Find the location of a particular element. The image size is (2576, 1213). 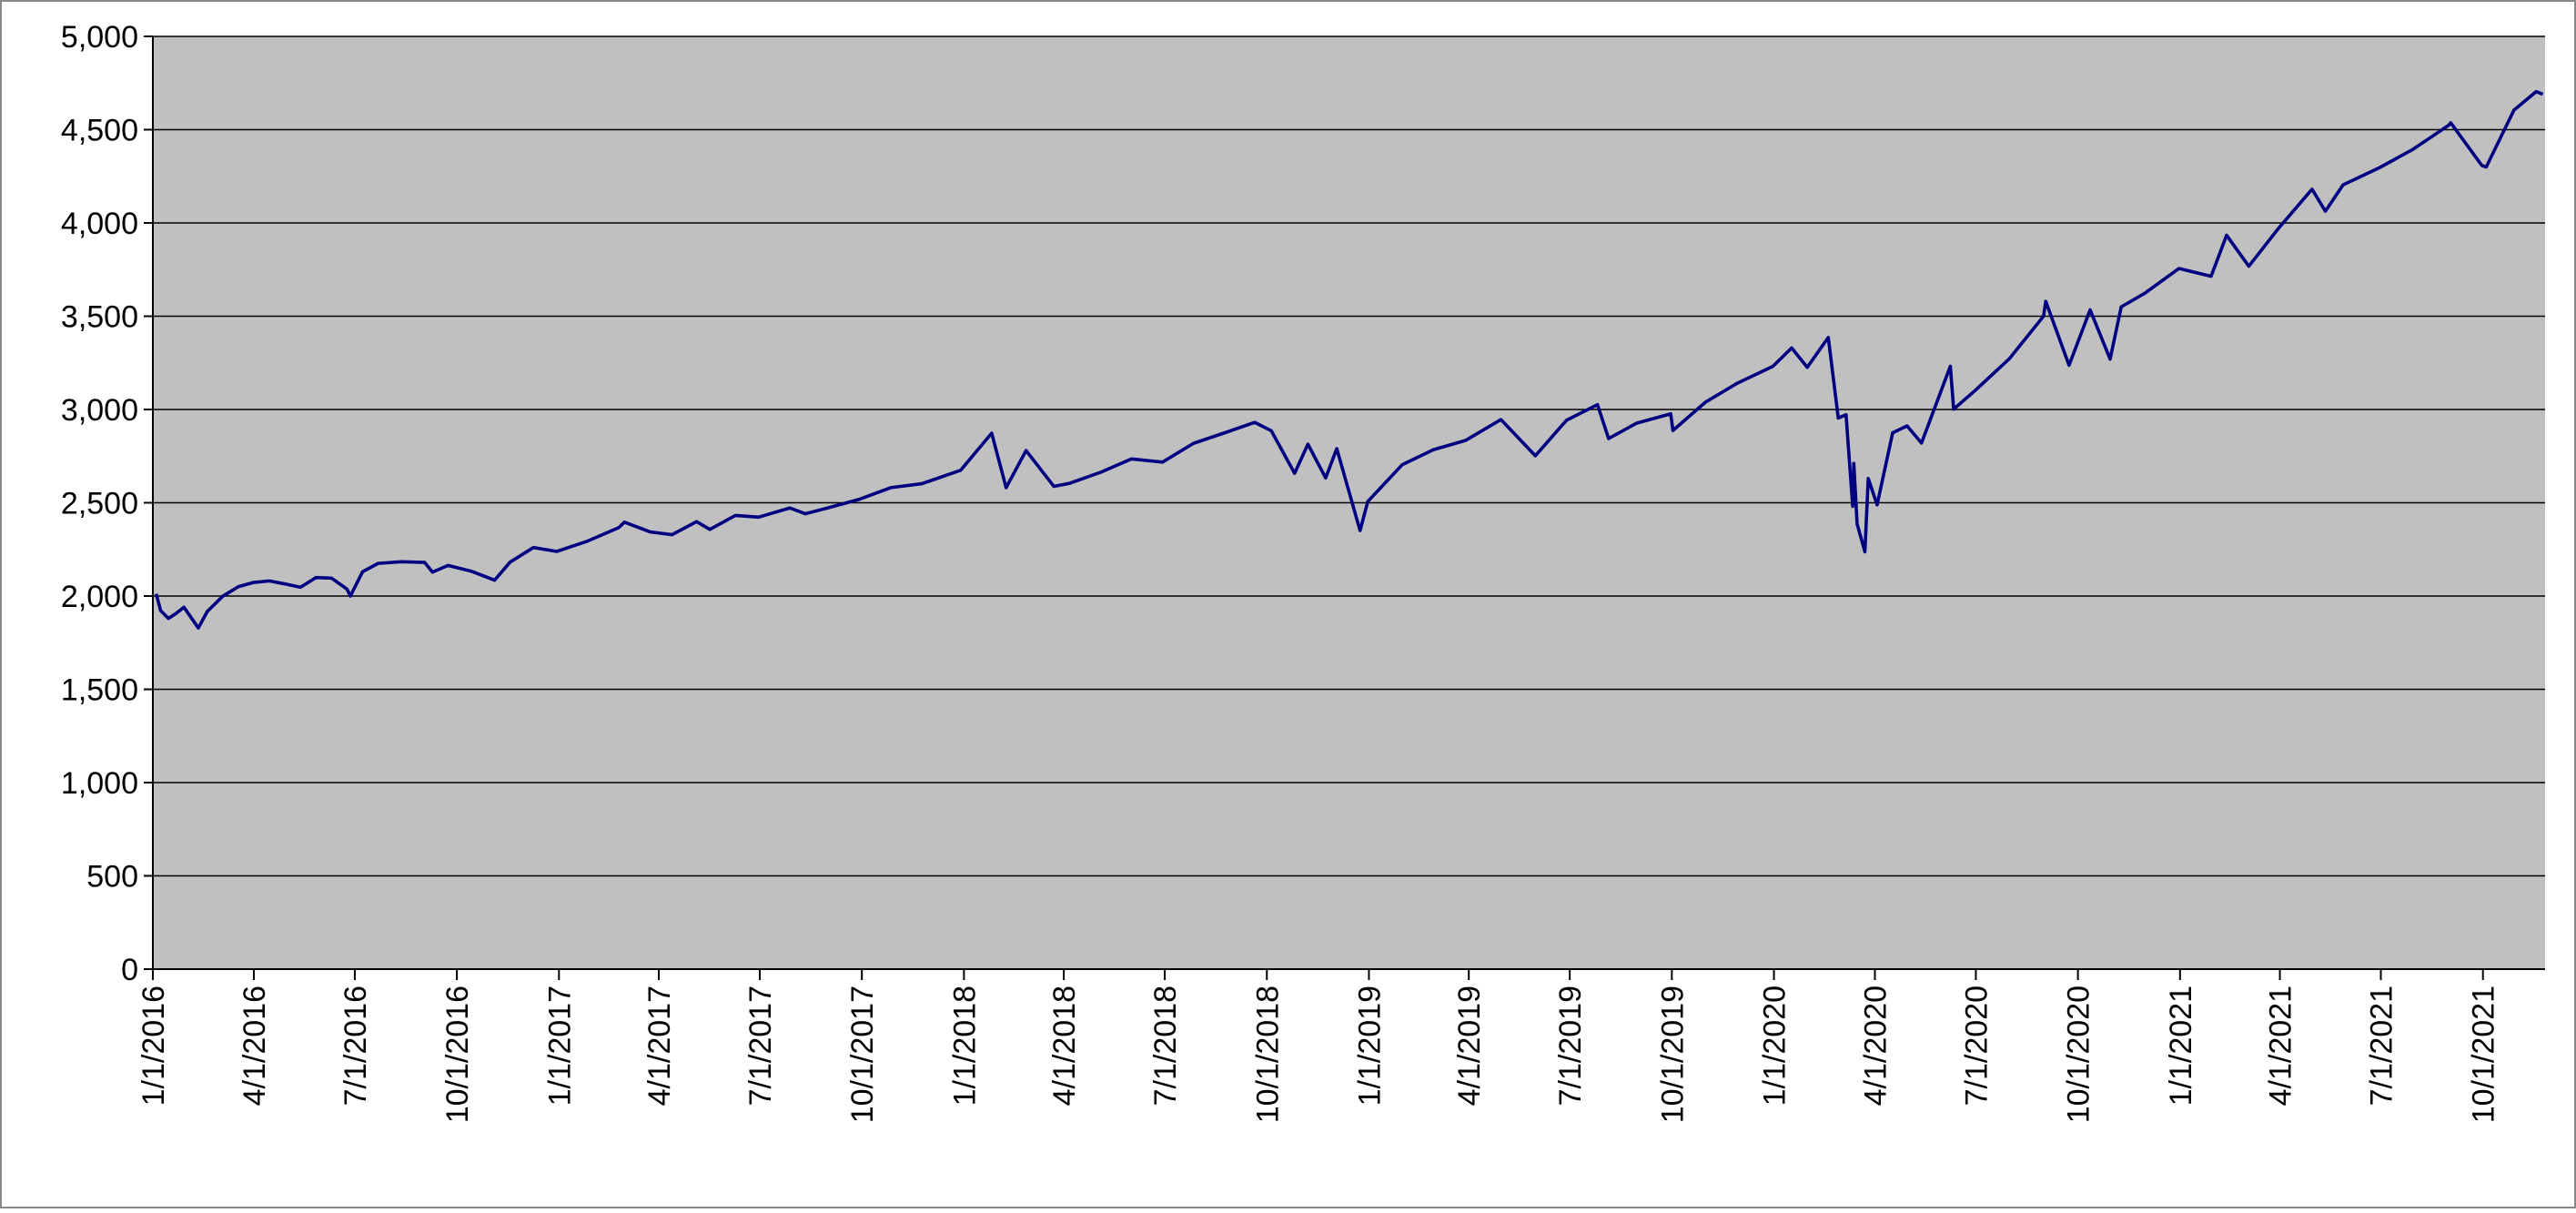

x-tick-label: 10/1/2017 is located at coordinates (862, 1054).